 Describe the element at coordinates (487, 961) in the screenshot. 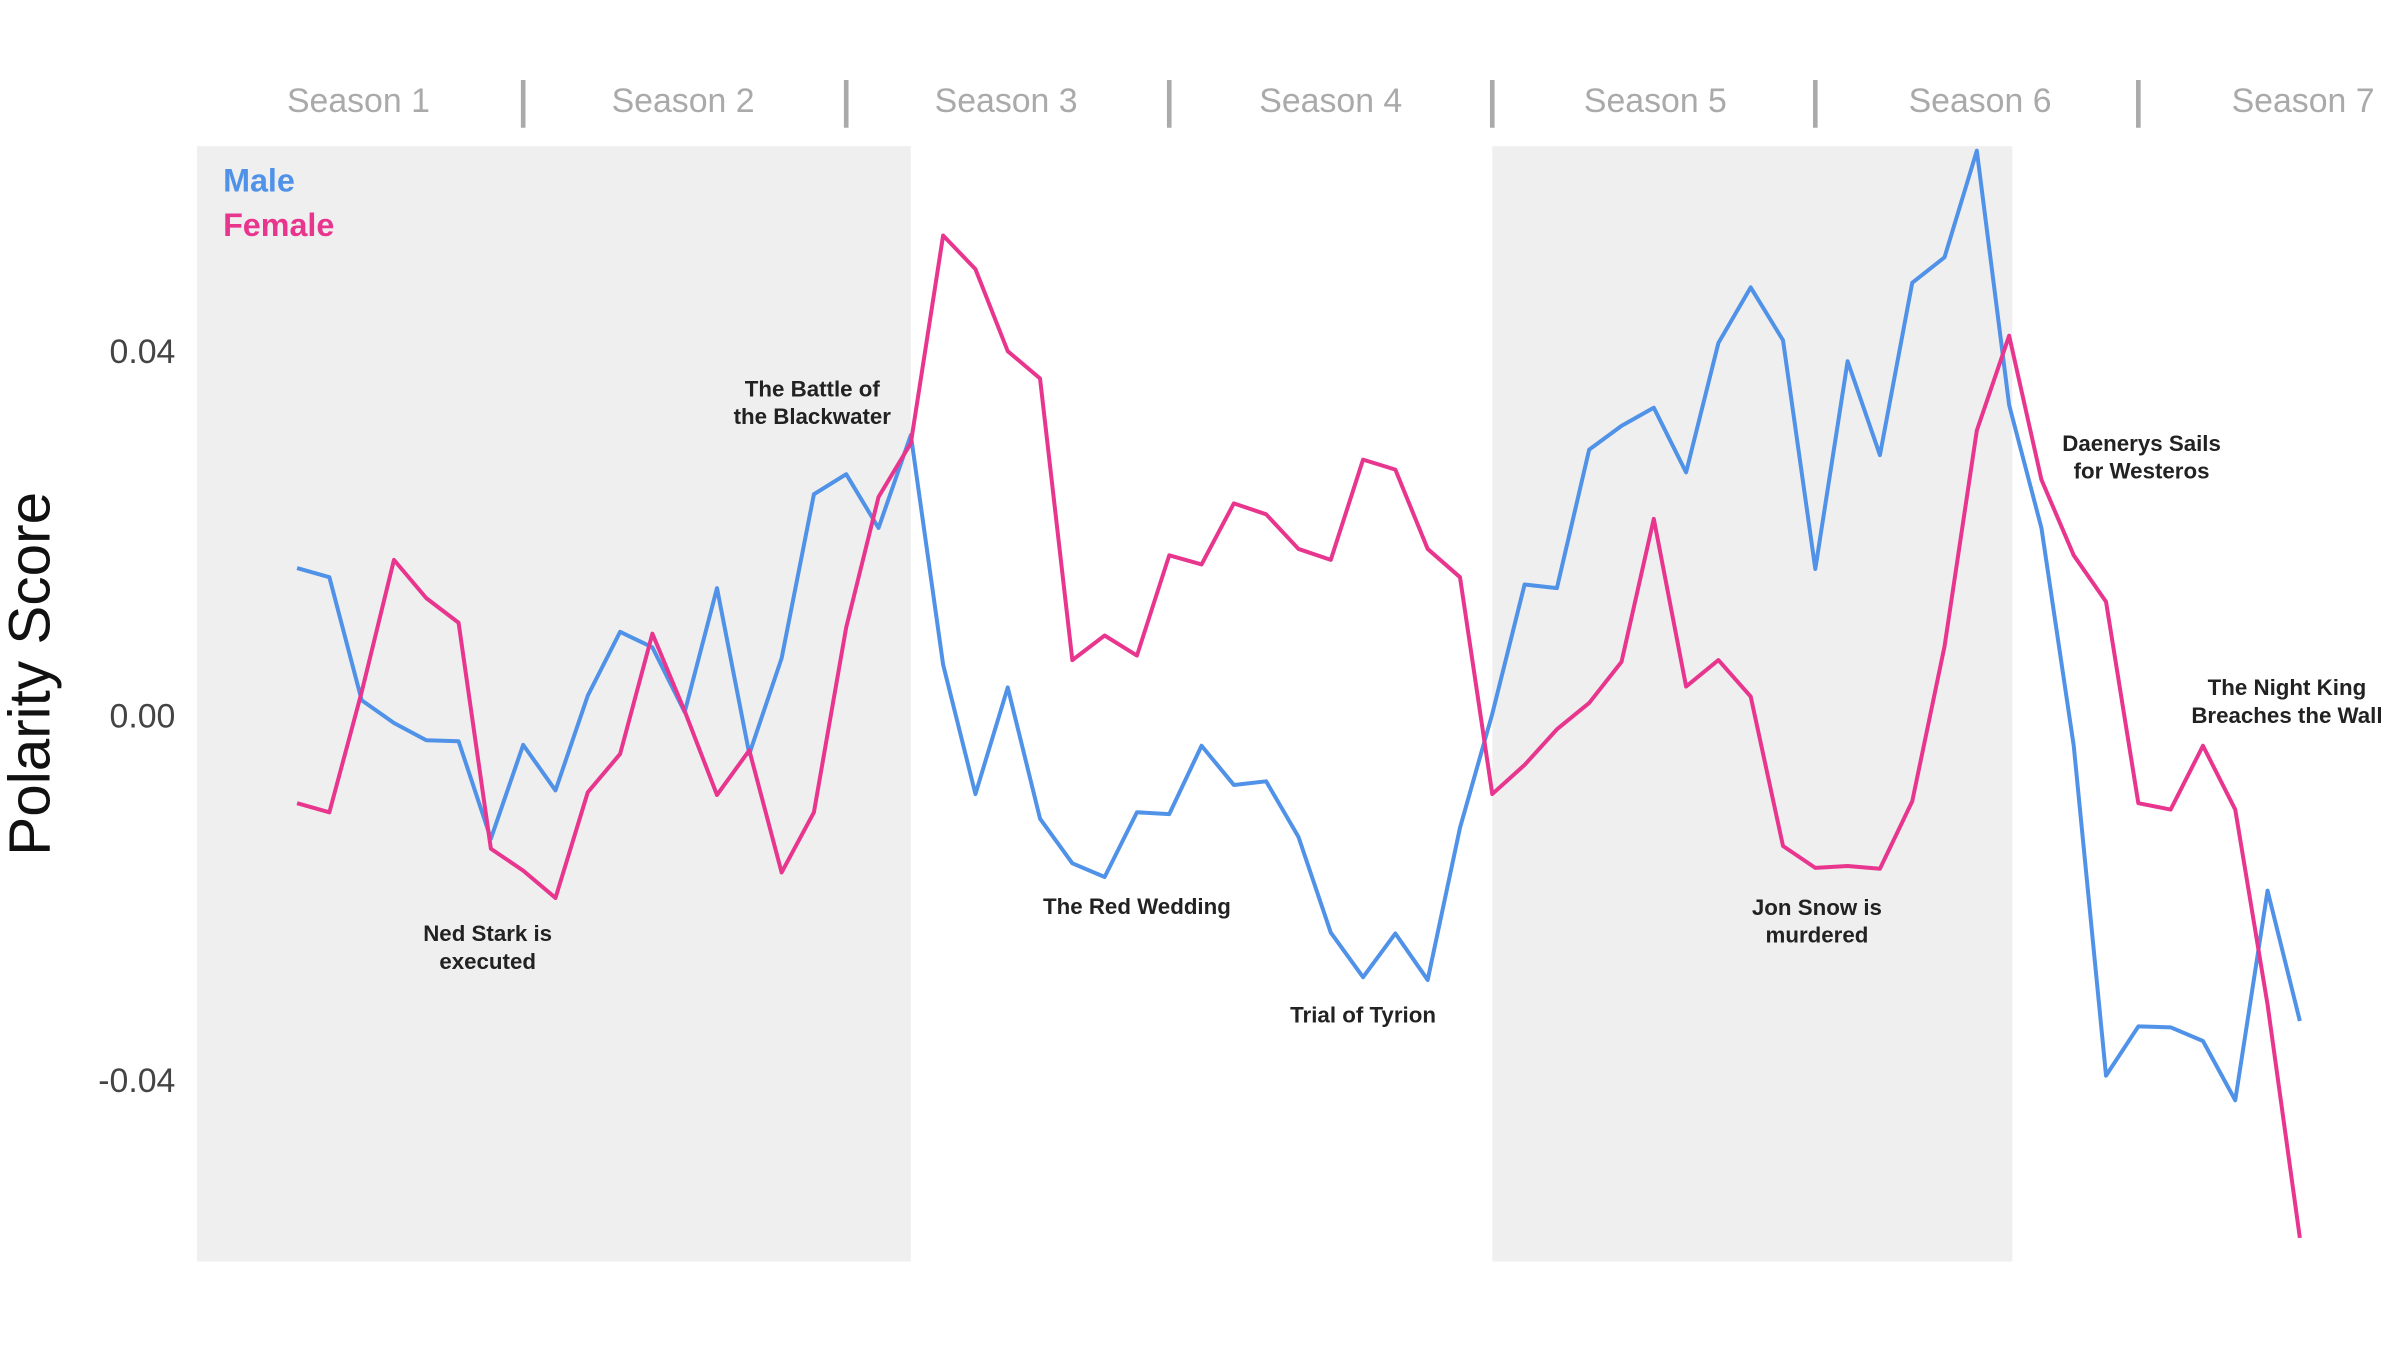

I see `annotation: executed` at that location.